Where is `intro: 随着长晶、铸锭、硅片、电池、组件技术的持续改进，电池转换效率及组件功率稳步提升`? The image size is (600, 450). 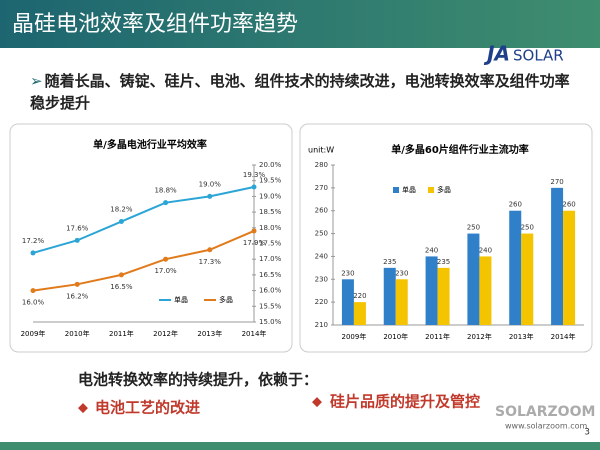
intro: 随着长晶、铸锭、硅片、电池、组件技术的持续改进，电池转换效率及组件功率稳步提升 is located at coordinates (300, 92).